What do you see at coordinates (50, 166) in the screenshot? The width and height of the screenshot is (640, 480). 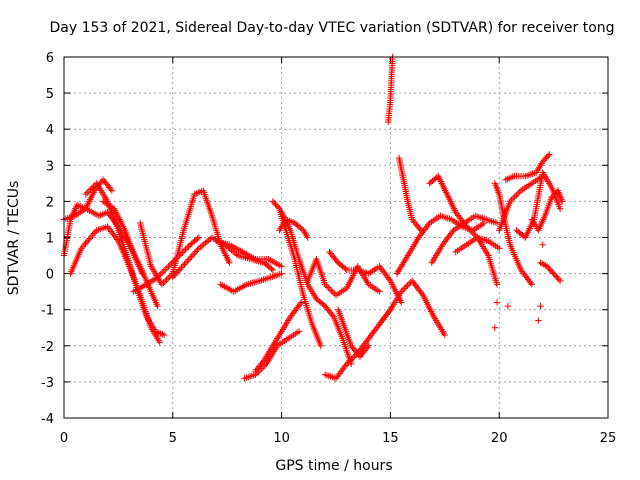 I see `y-tick-label: 3` at bounding box center [50, 166].